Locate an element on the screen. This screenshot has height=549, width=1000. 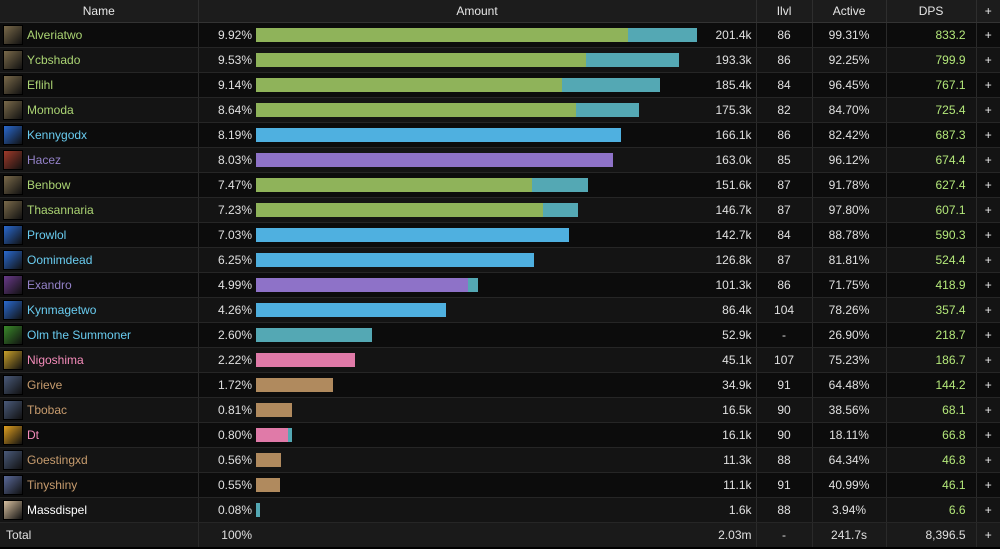
player-row: Benbow 7.47% 151.6k 87 91.78% 627.4 + is located at coordinates (500, 185).